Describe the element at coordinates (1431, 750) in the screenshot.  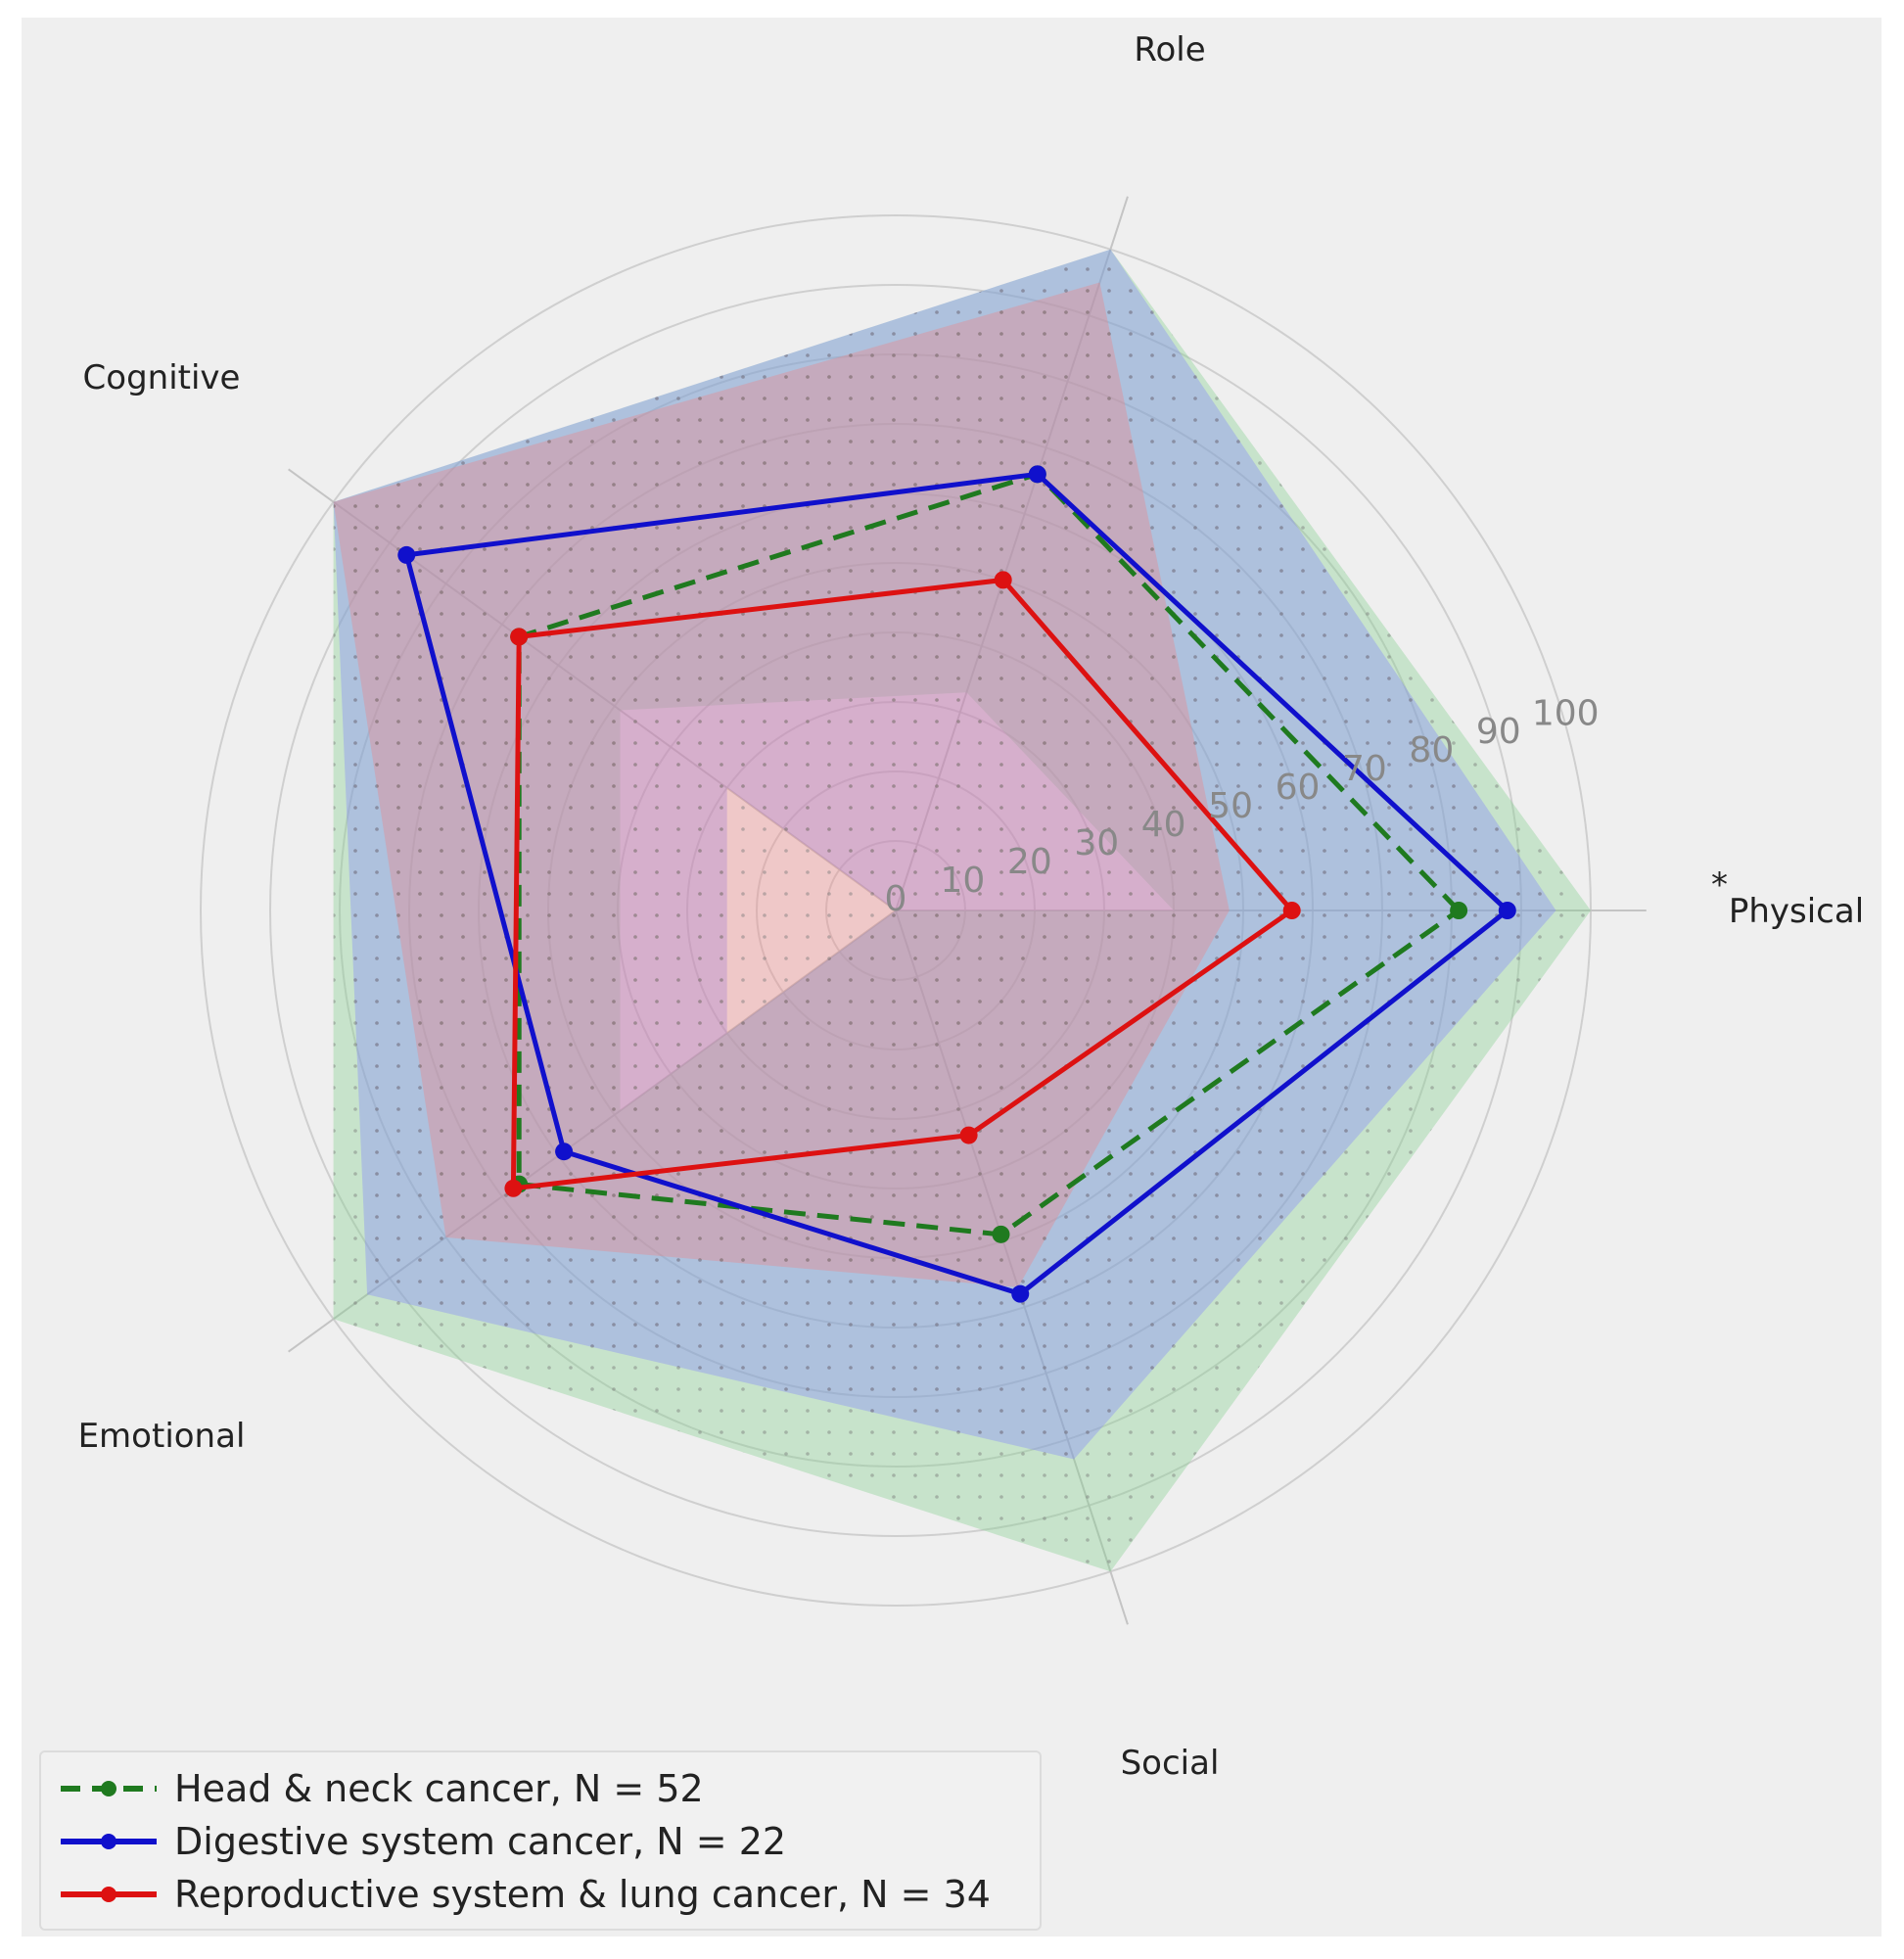
I see `tick-label-80: 80` at that location.